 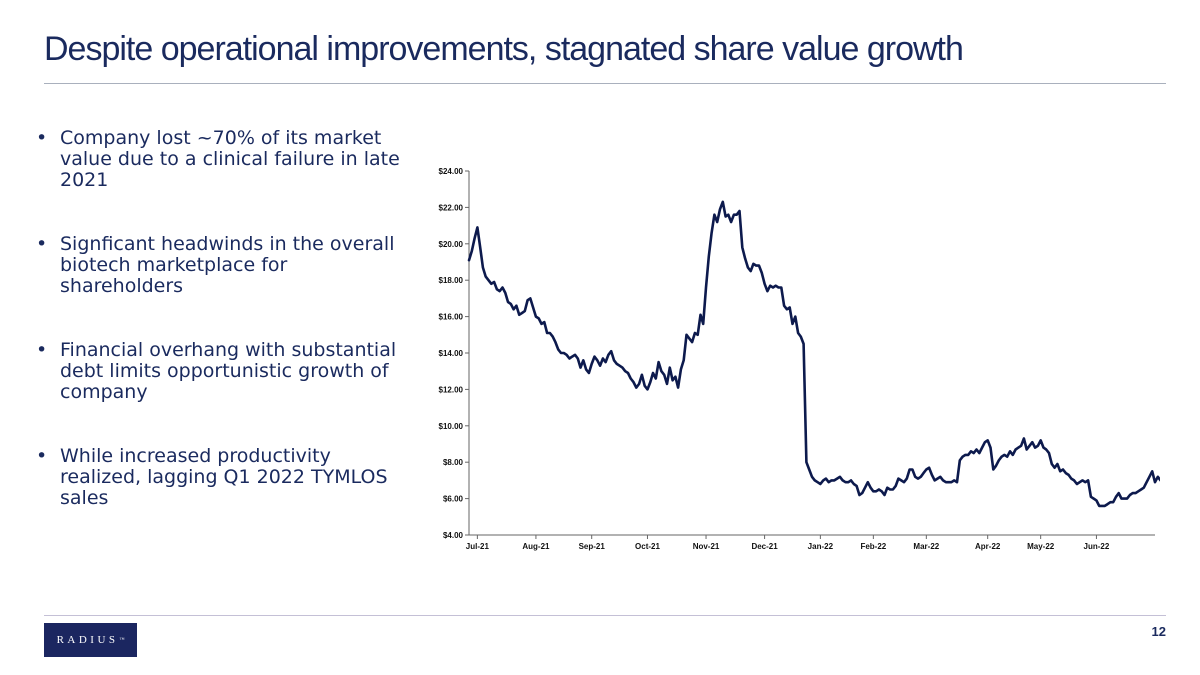 What do you see at coordinates (451, 207) in the screenshot?
I see `y-tick-label: $22.00` at bounding box center [451, 207].